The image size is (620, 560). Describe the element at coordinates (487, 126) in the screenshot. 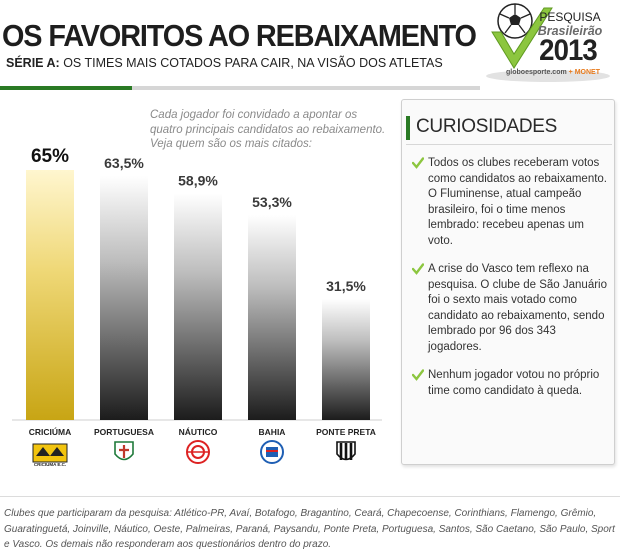

I see `curiosities-title: CURIOSIDADES` at that location.